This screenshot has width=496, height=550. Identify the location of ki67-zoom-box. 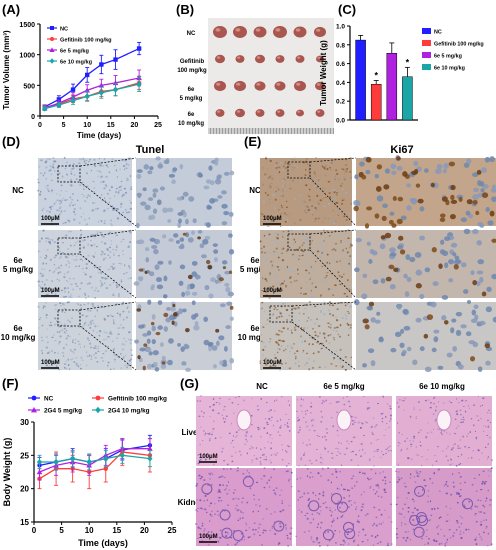
(299, 170).